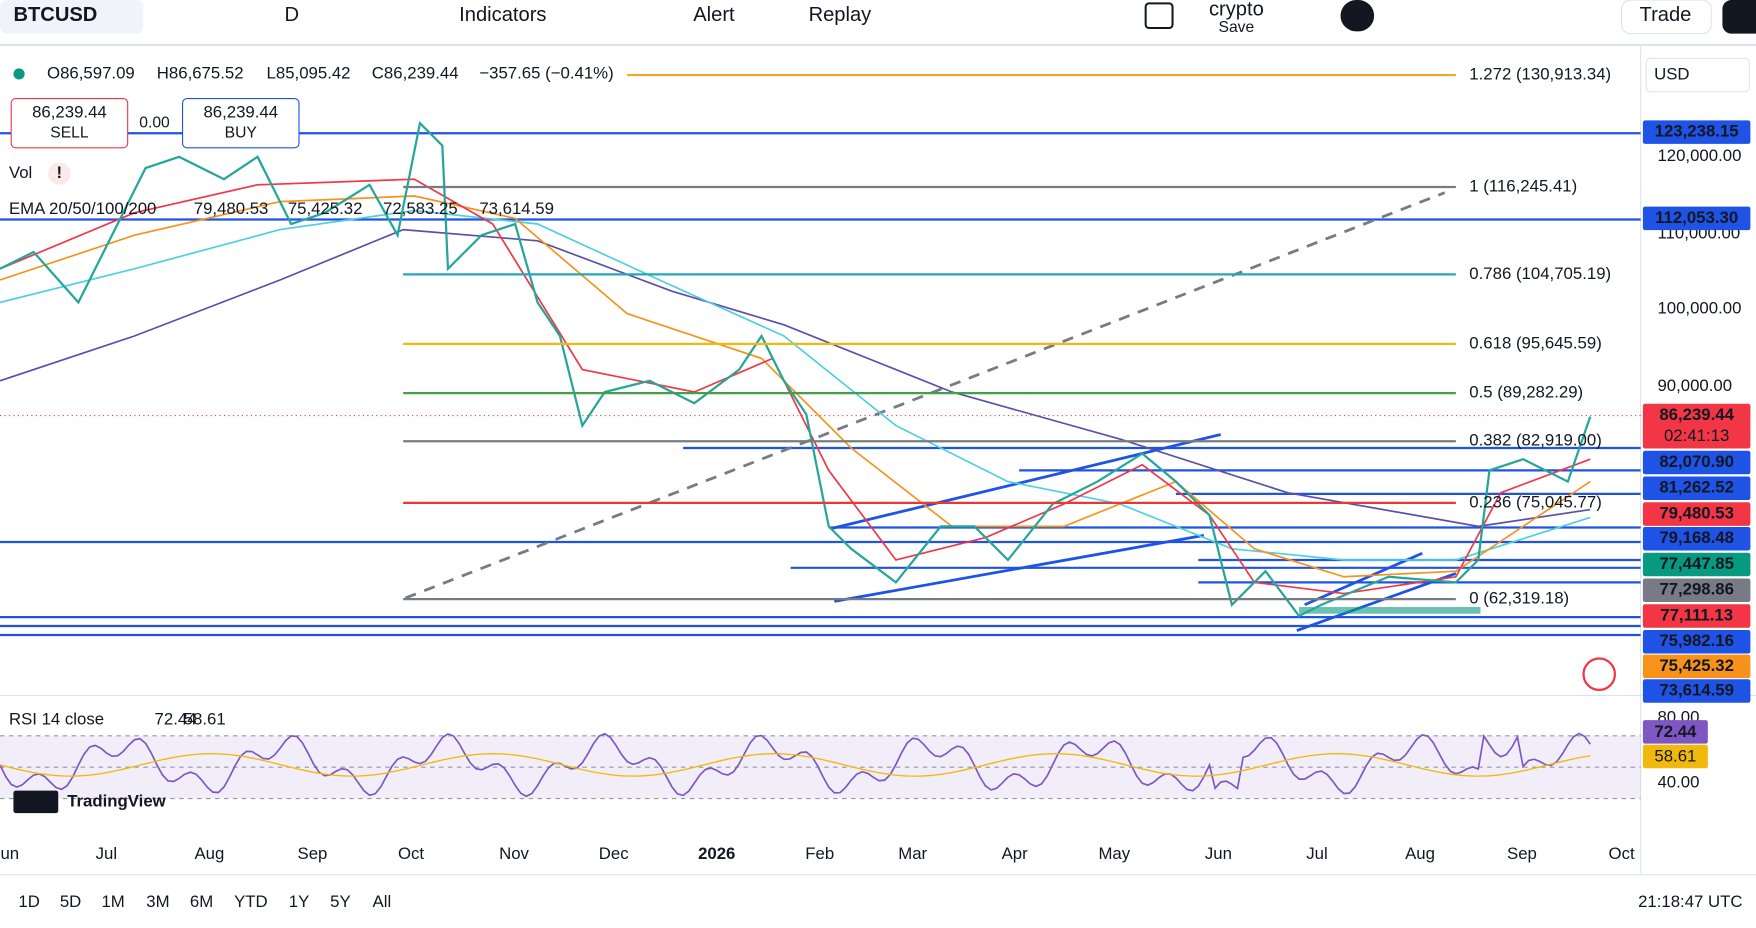 This screenshot has width=1756, height=928. I want to click on time-axis-label: Sep, so click(1522, 853).